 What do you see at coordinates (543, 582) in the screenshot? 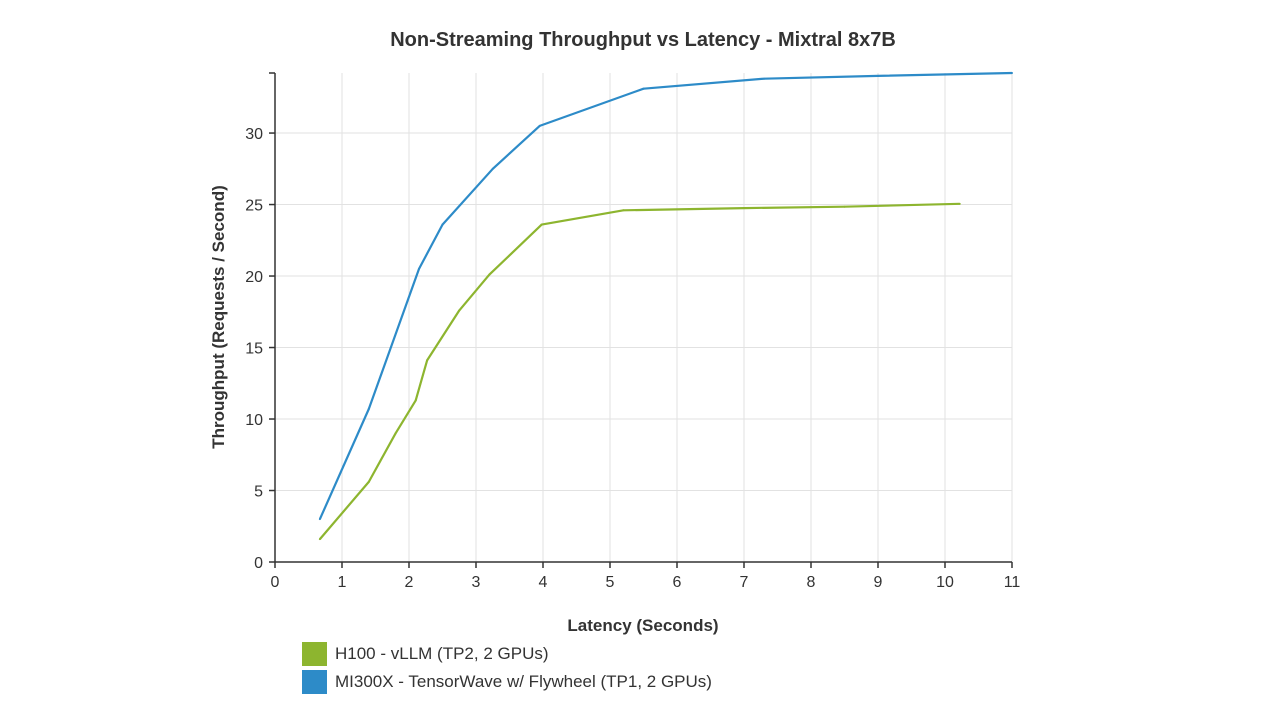
I see `x-tick-label: 4` at bounding box center [543, 582].